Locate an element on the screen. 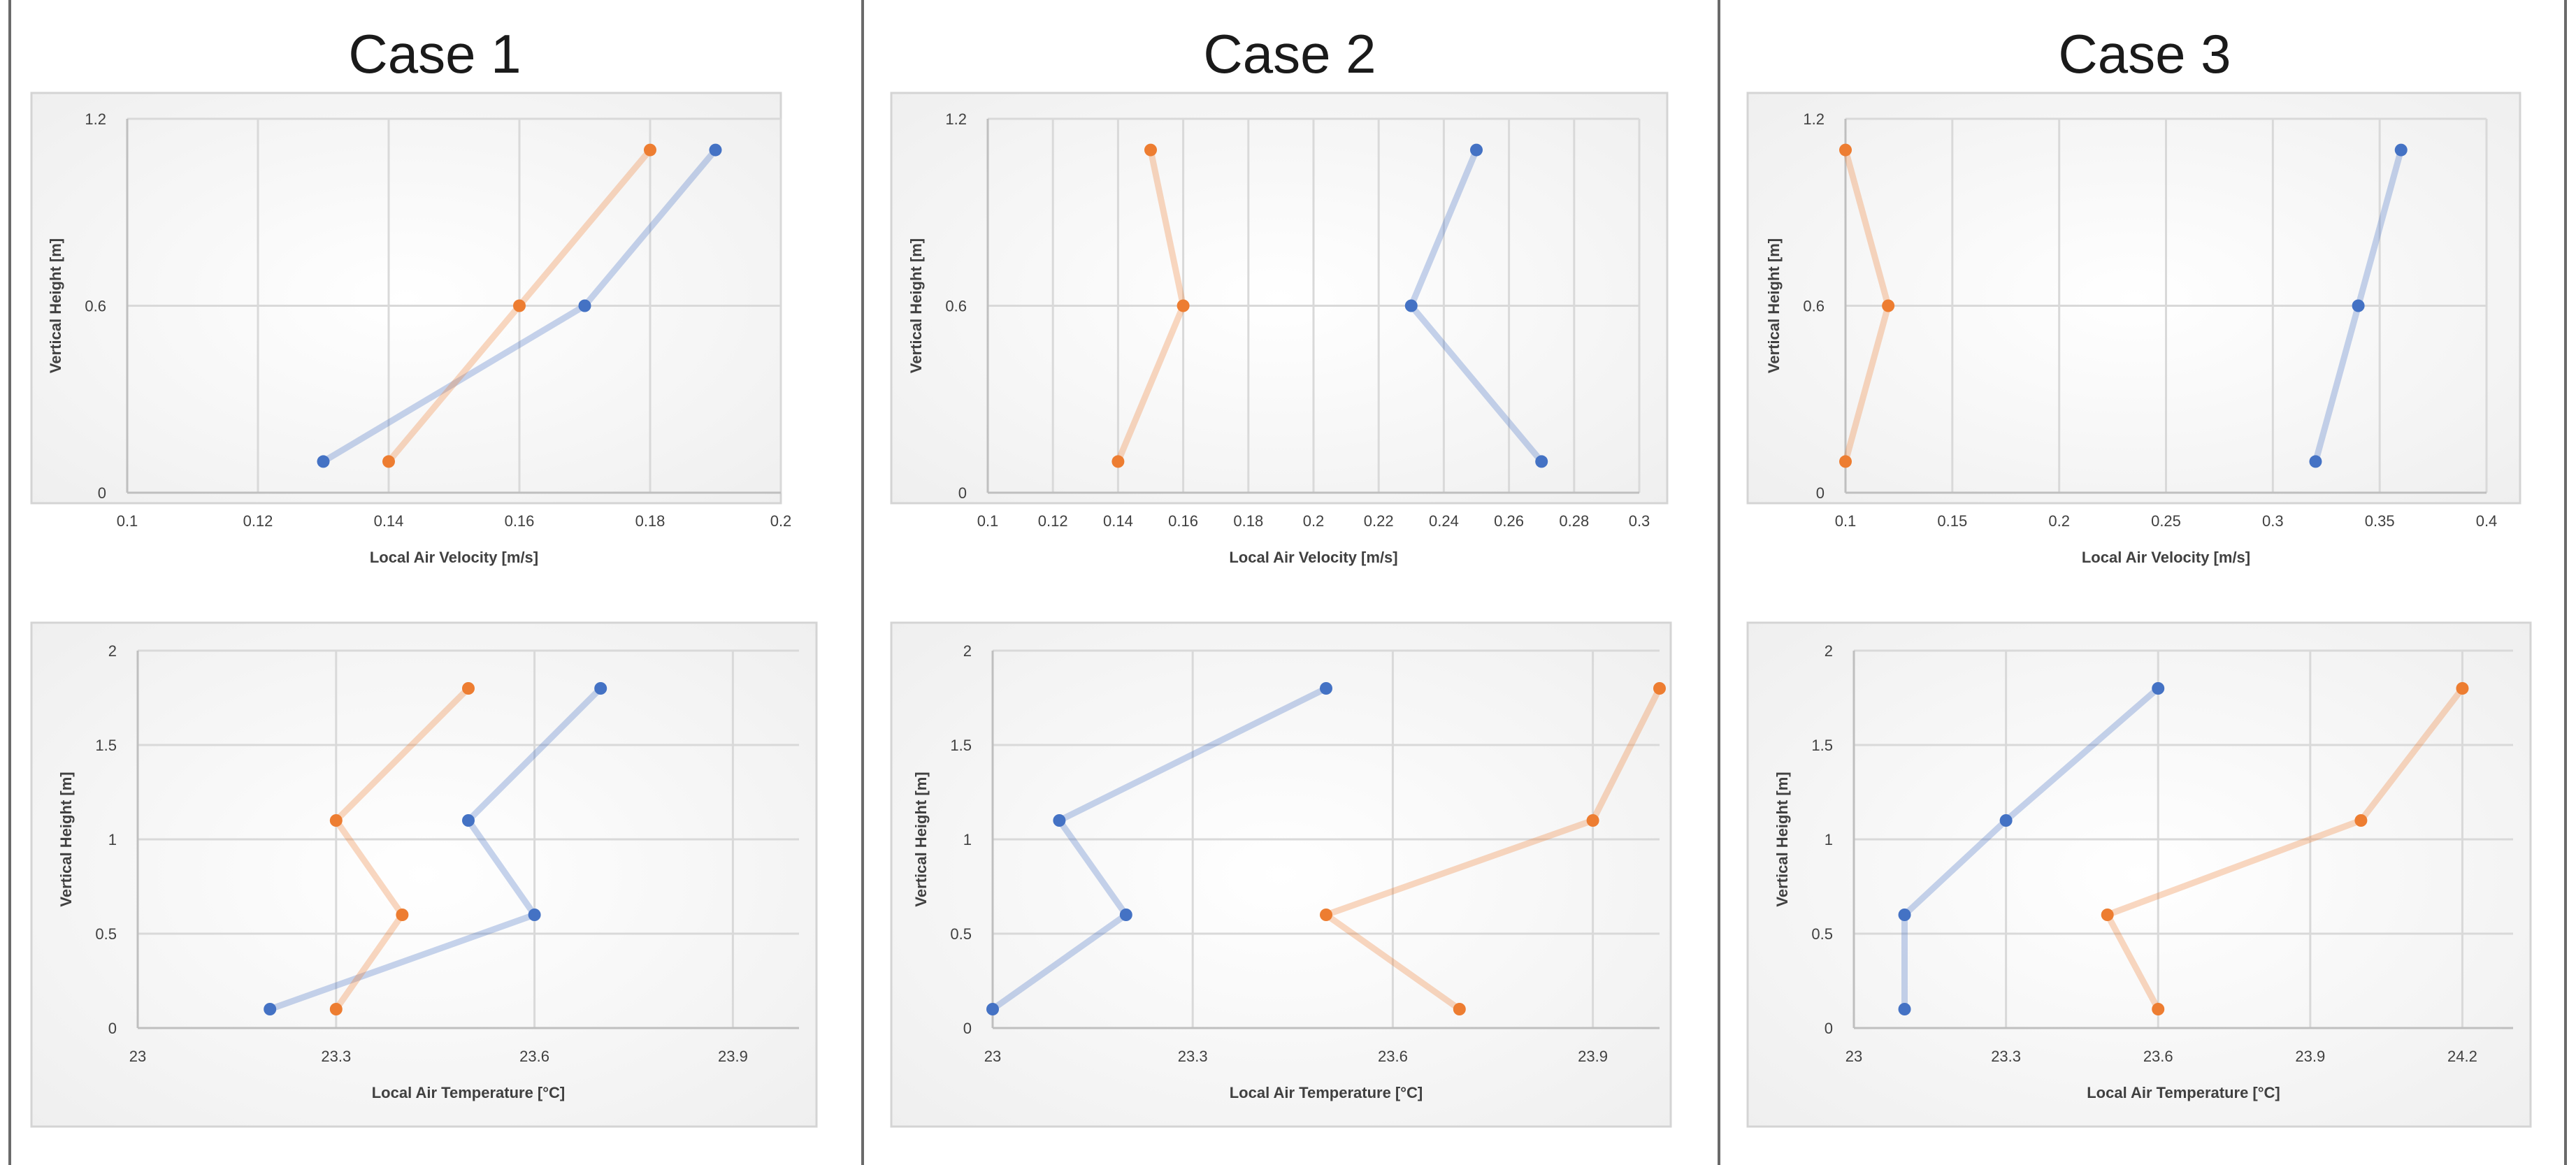  y-axis-label: Vertical Height [m] is located at coordinates (66, 839).